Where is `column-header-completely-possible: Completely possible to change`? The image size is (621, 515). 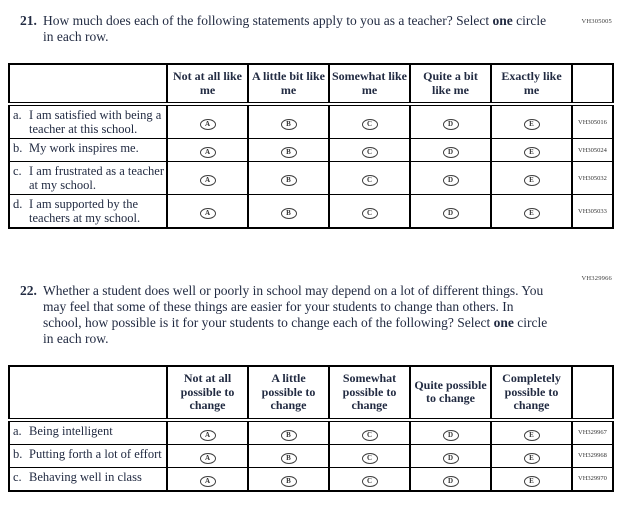
column-header-completely-possible: Completely possible to change is located at coordinates (531, 393).